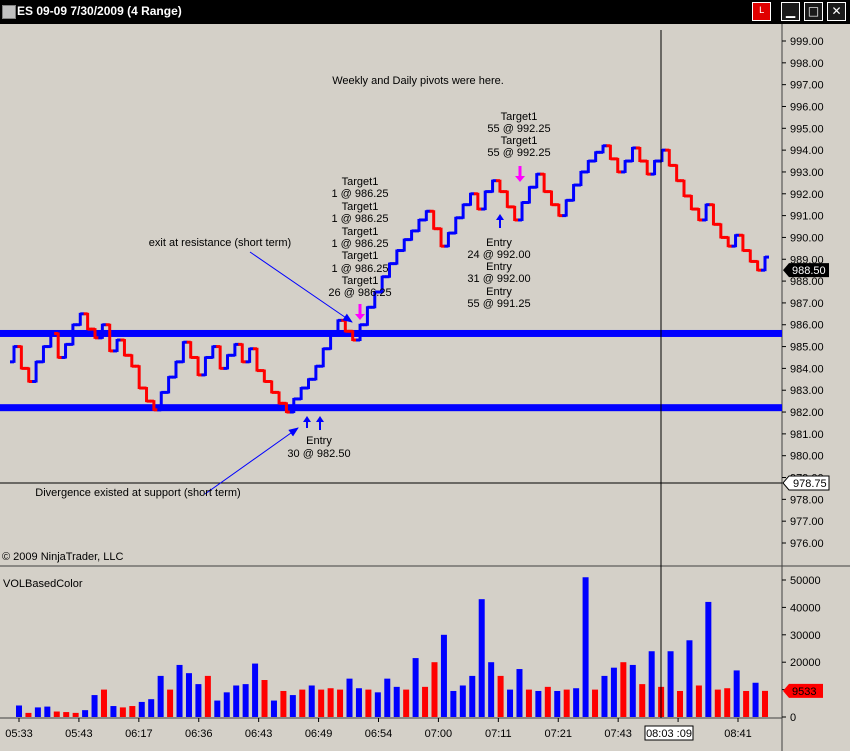  What do you see at coordinates (498, 304) in the screenshot?
I see `svg-text: 55 @ 991.25` at bounding box center [498, 304].